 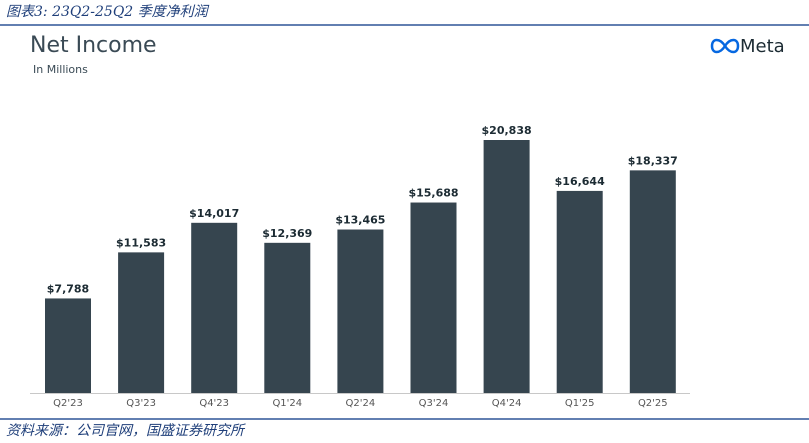 I want to click on value-label: $12,369, so click(x=287, y=233).